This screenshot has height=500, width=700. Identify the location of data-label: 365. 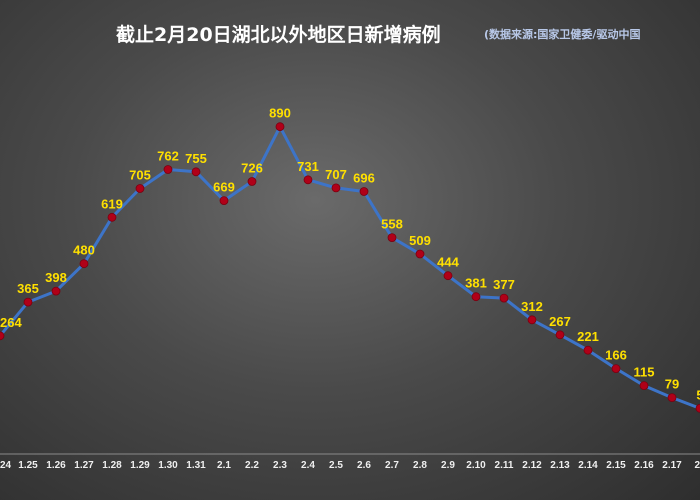
(28, 288).